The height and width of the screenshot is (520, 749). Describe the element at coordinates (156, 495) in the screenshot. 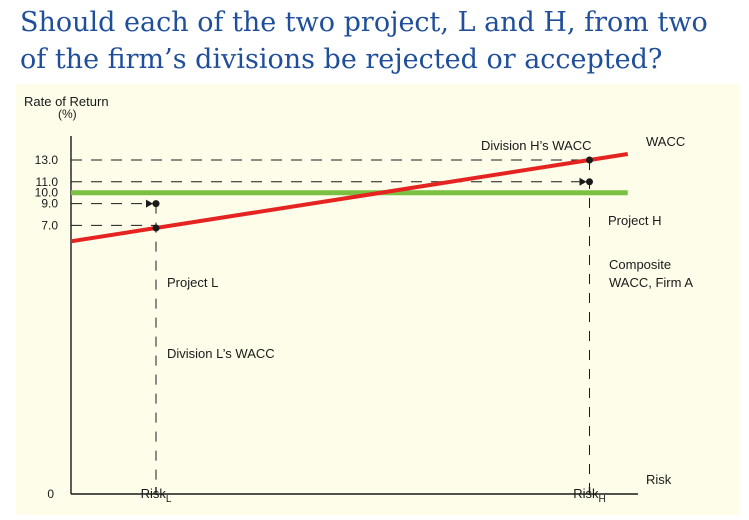

I see `x-marker-risk-l: RiskL` at that location.